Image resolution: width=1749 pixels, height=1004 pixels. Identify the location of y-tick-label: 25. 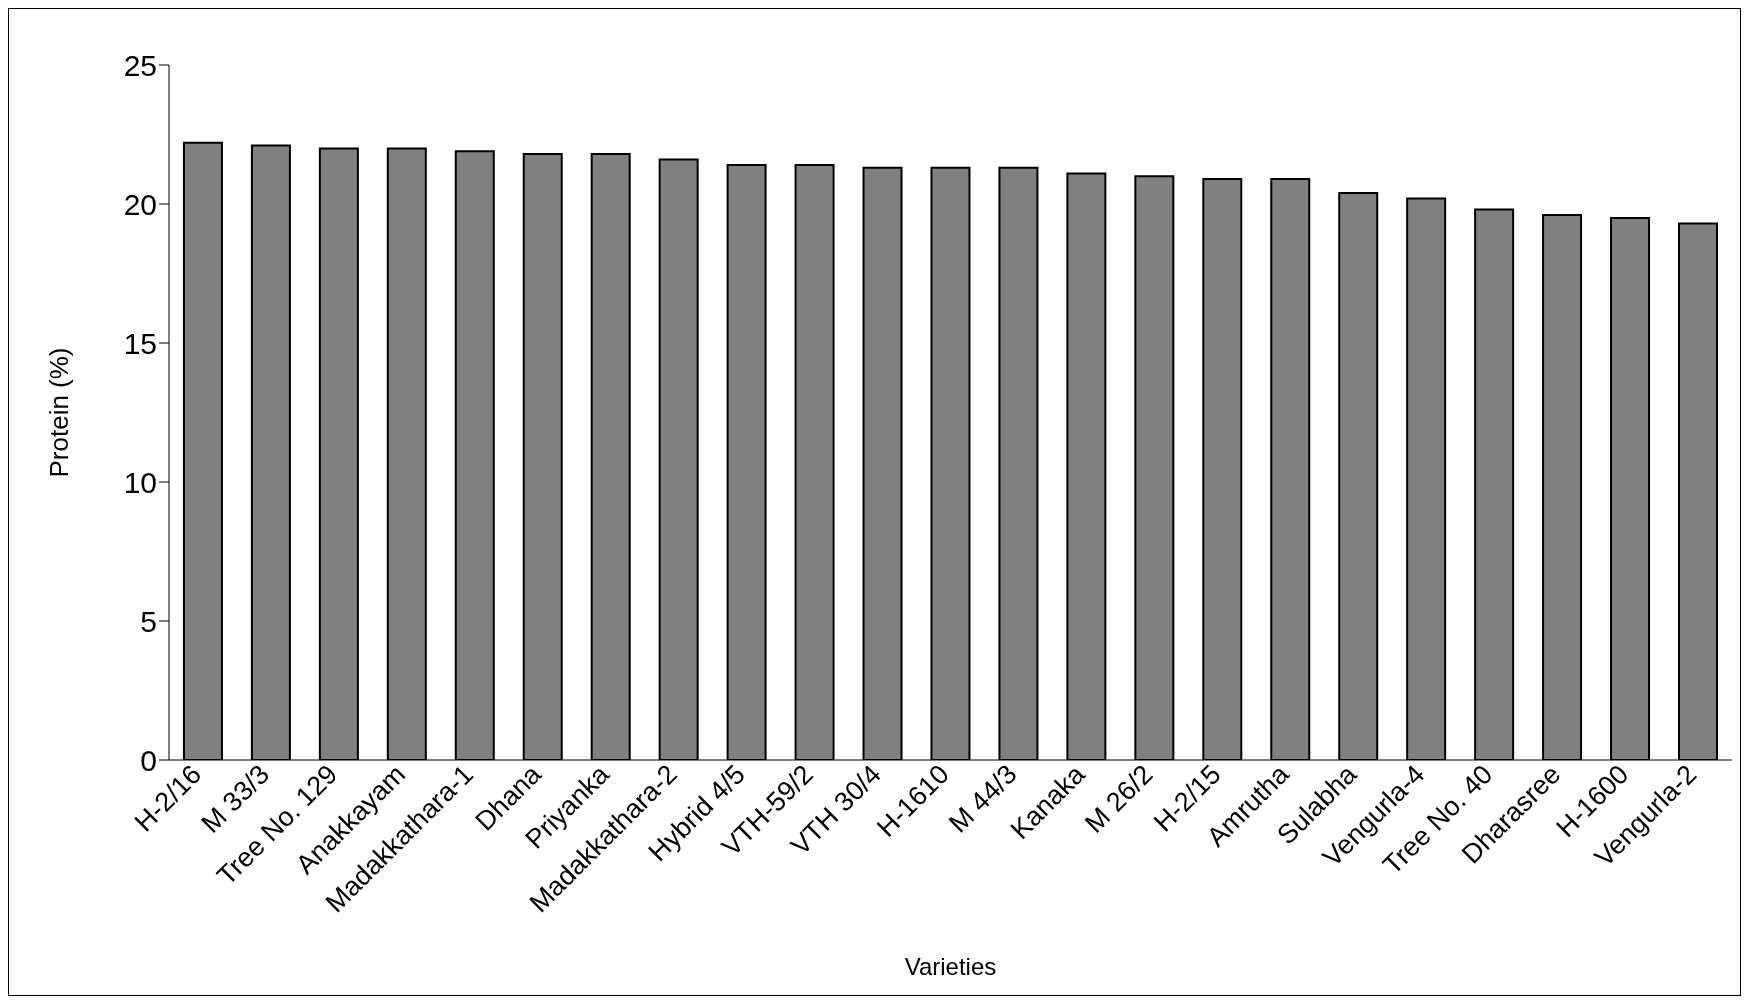
(140, 65).